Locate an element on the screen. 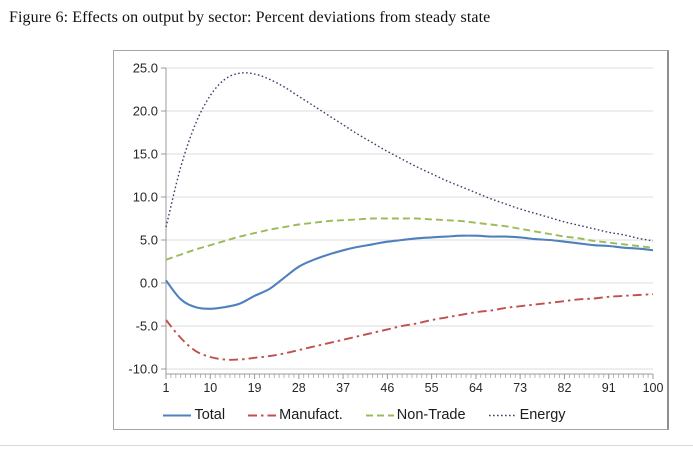 Image resolution: width=693 pixels, height=456 pixels. y-tick-label: -5.0 is located at coordinates (147, 326).